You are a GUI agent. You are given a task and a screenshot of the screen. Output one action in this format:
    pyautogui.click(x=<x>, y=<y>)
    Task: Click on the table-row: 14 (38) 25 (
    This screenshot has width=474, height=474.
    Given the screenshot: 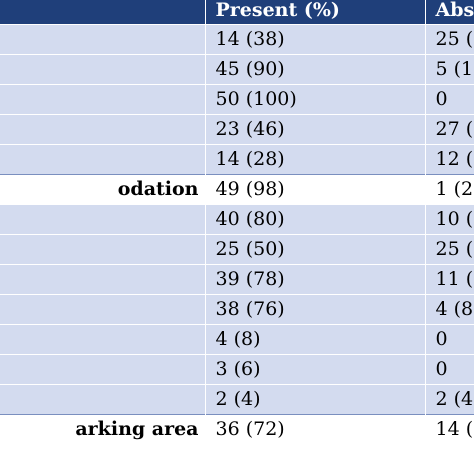 What is the action you would take?
    pyautogui.click(x=237, y=38)
    